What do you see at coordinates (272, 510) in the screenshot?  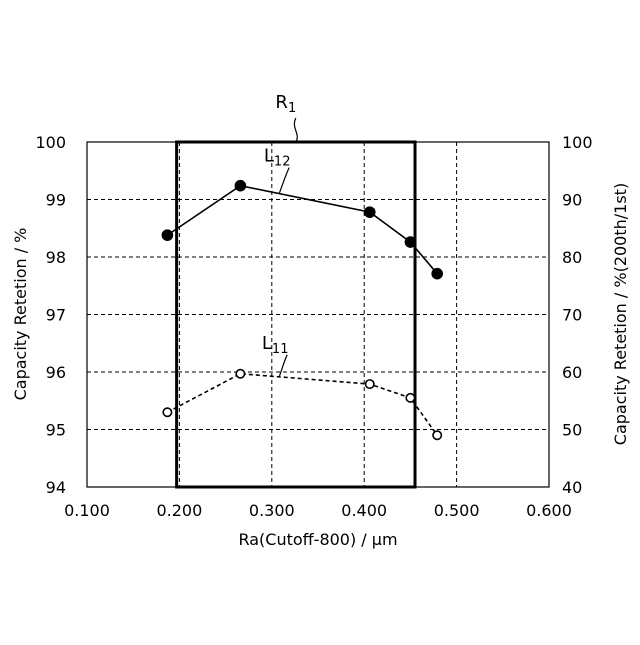 I see `x-tick-label: 0.300` at bounding box center [272, 510].